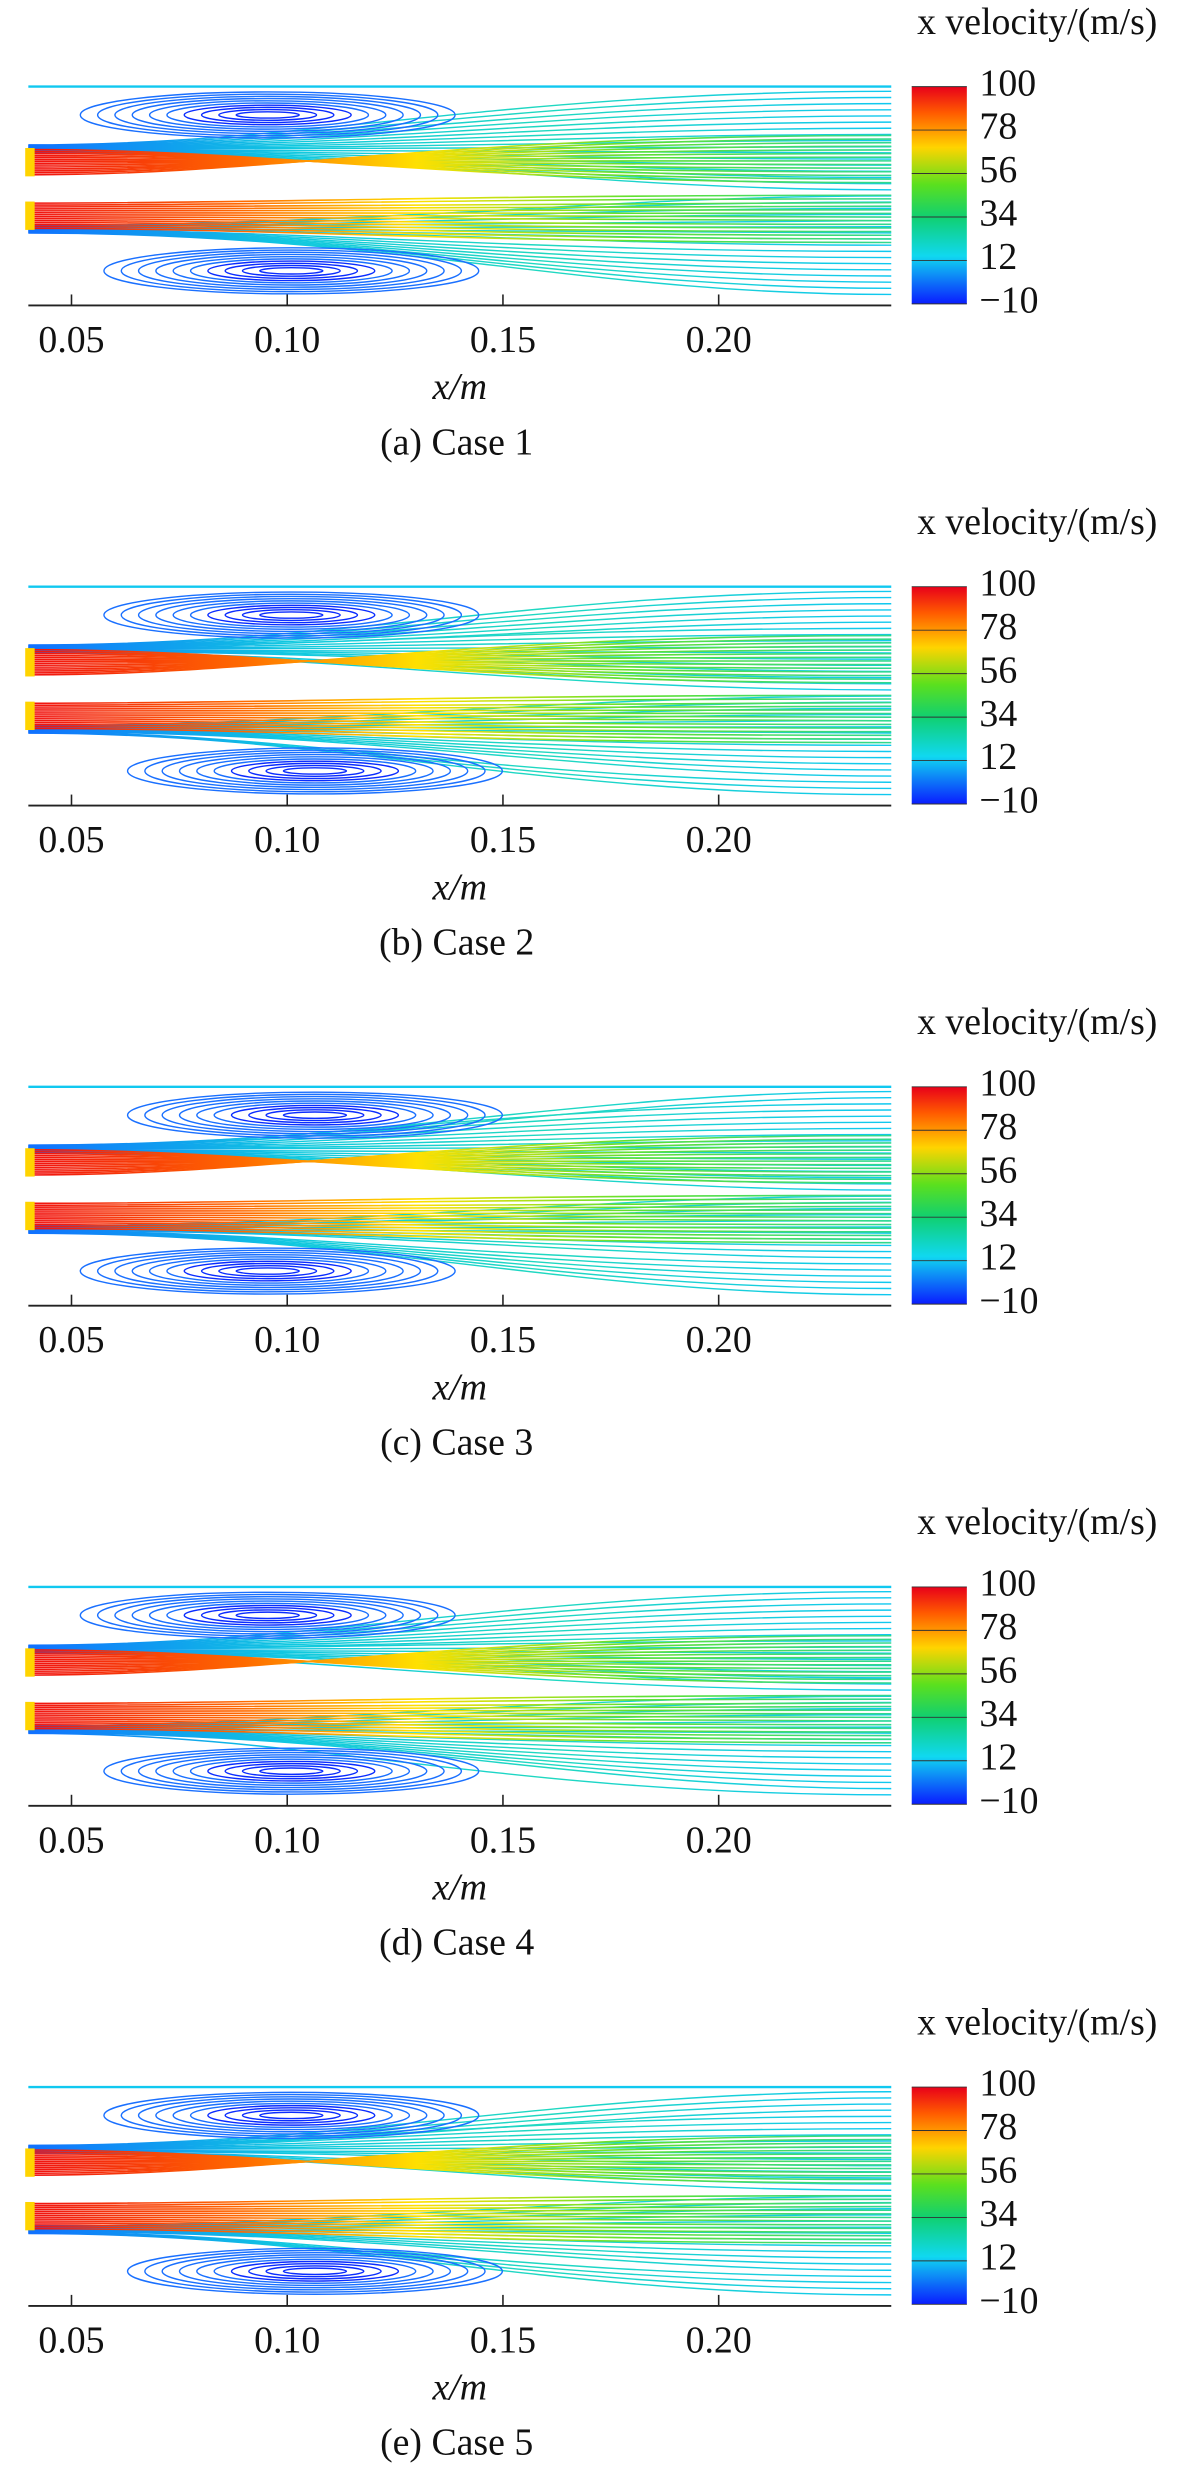 This screenshot has width=1181, height=2467. What do you see at coordinates (456, 1443) in the screenshot?
I see `caption: (c) Case 3` at bounding box center [456, 1443].